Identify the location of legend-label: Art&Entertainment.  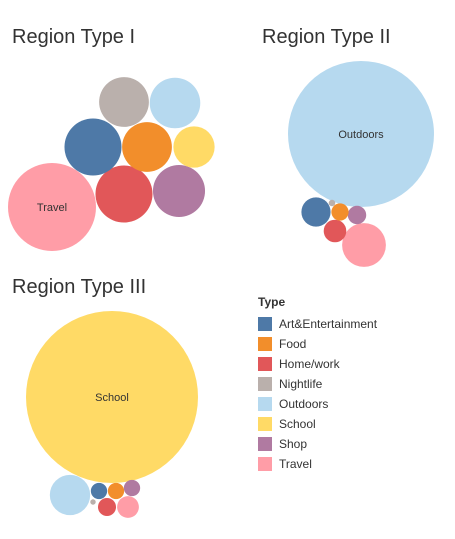
(328, 324).